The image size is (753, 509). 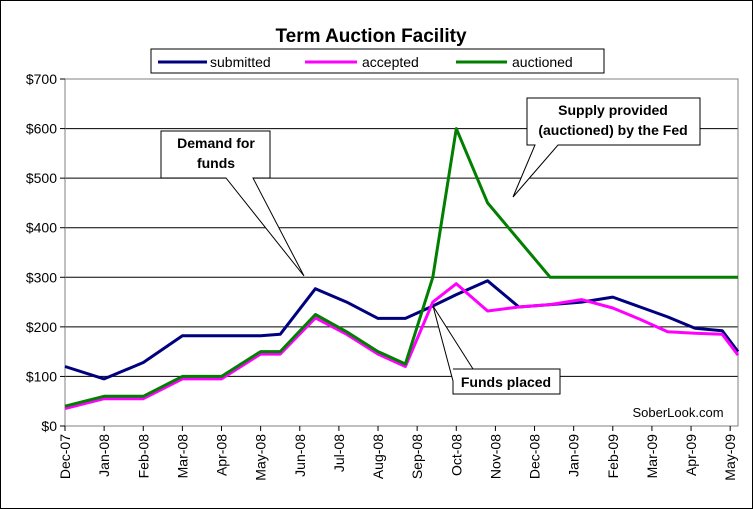 I want to click on callout-supply: Supply provided (auctioned) by the Fed, so click(x=606, y=147).